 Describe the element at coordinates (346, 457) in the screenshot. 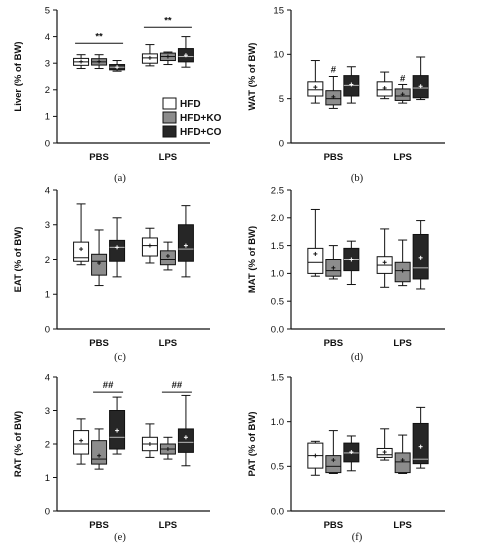

I see `pat-chart-panel: 0.0 0.5 1.0 1.5 PAT (% of BW) PBS LPS (f)` at that location.